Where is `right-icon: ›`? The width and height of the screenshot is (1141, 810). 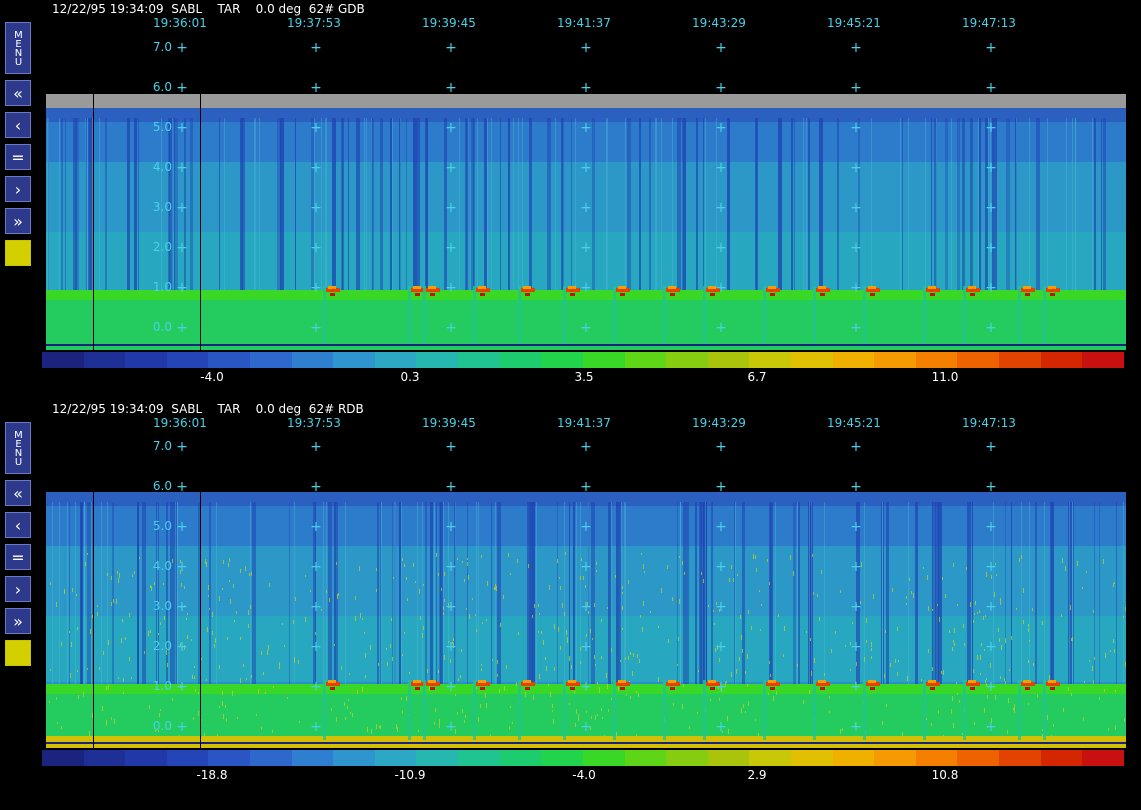
right-icon: › is located at coordinates (18, 589).